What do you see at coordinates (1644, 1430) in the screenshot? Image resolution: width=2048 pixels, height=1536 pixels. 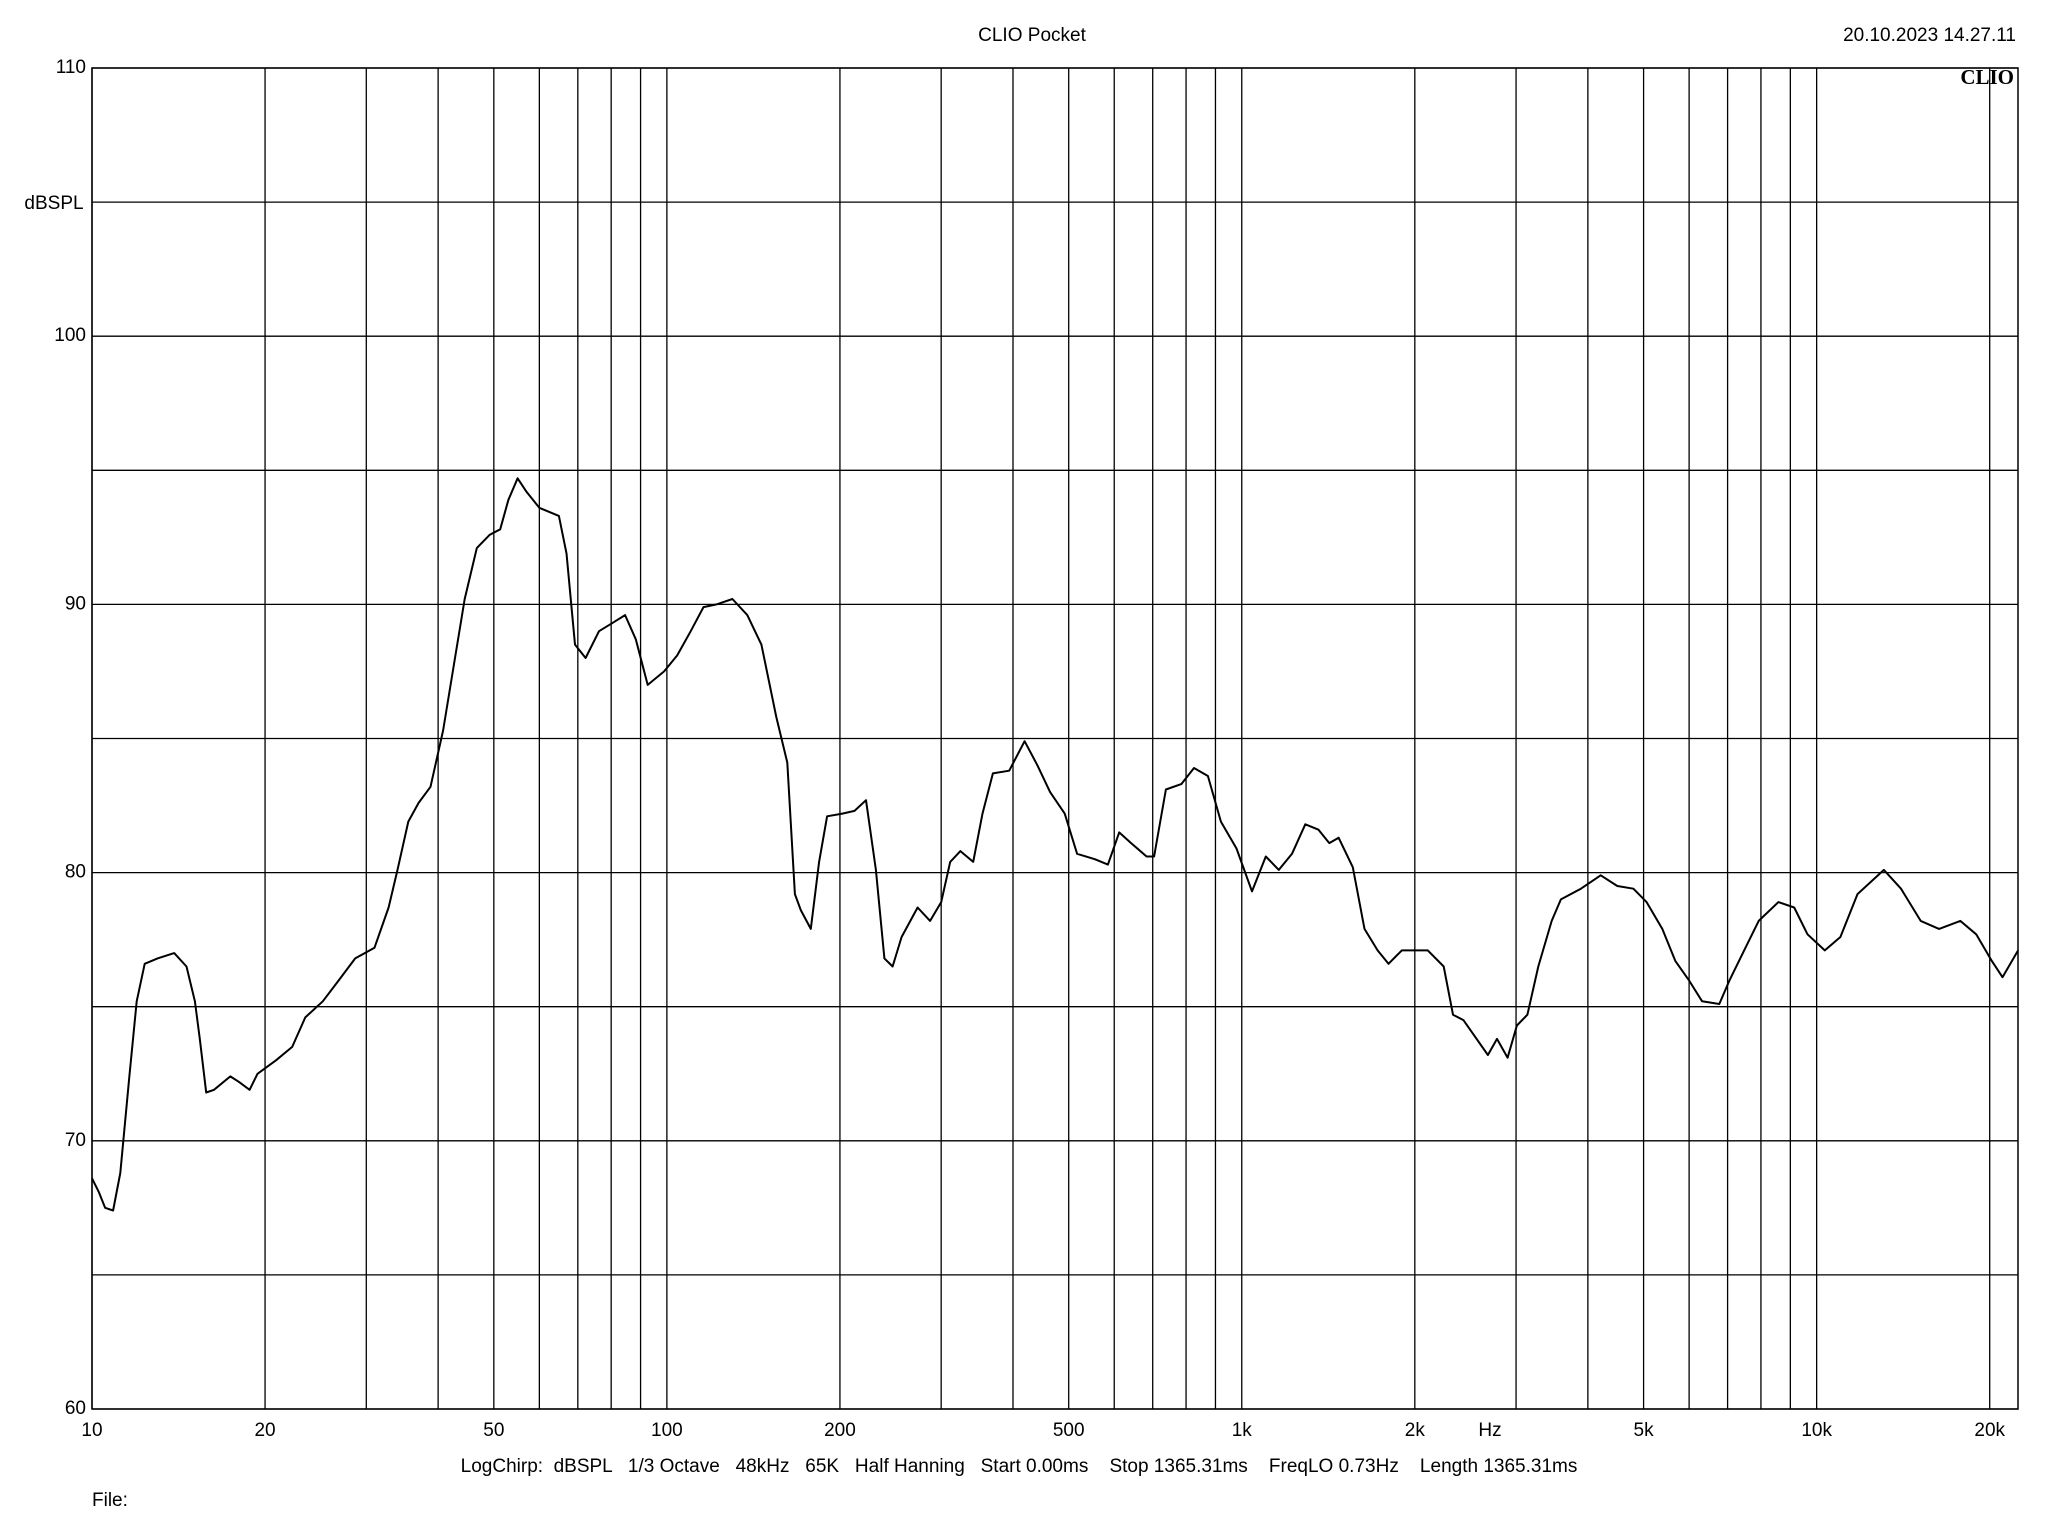 I see `x-tick-label: 5k` at bounding box center [1644, 1430].